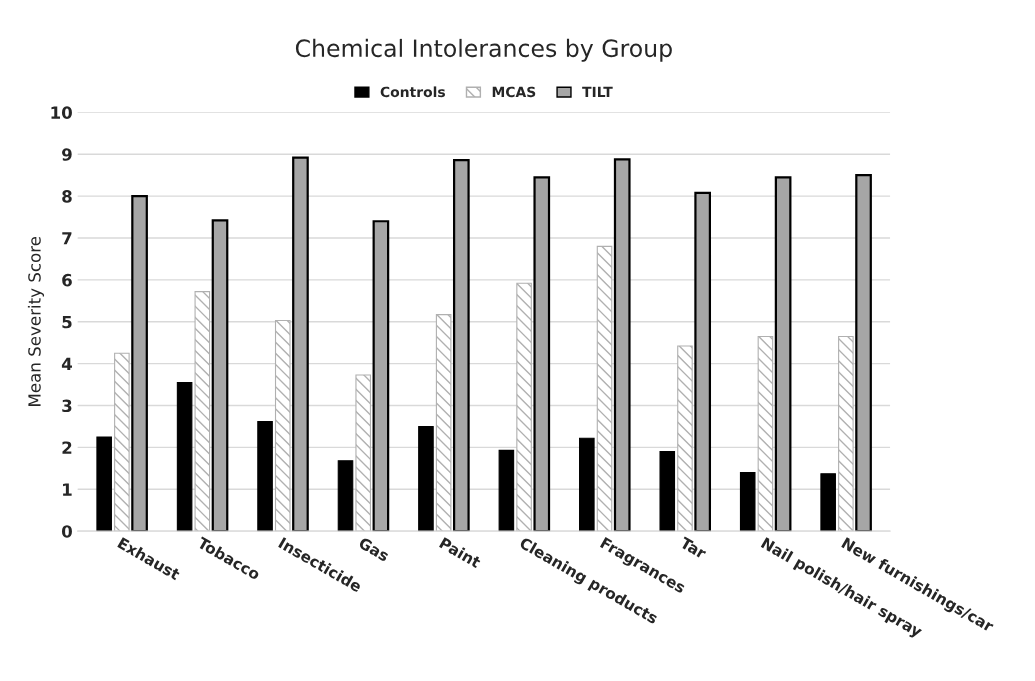 The image size is (1035, 681). Describe the element at coordinates (374, 549) in the screenshot. I see `x-tick-label: Gas` at that location.